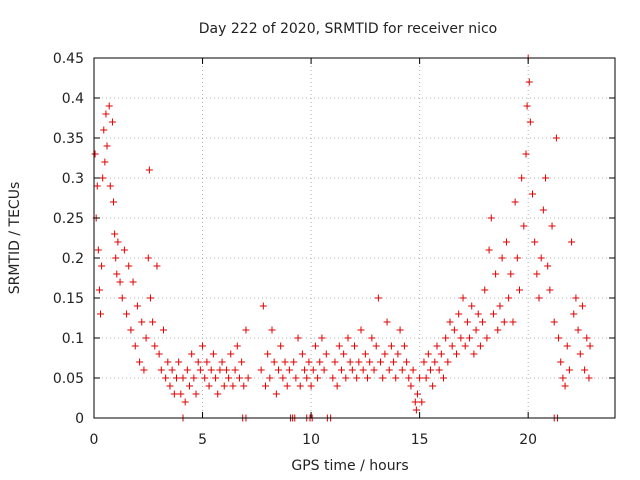  I want to click on y-tick-label: 0, so click(79, 419).